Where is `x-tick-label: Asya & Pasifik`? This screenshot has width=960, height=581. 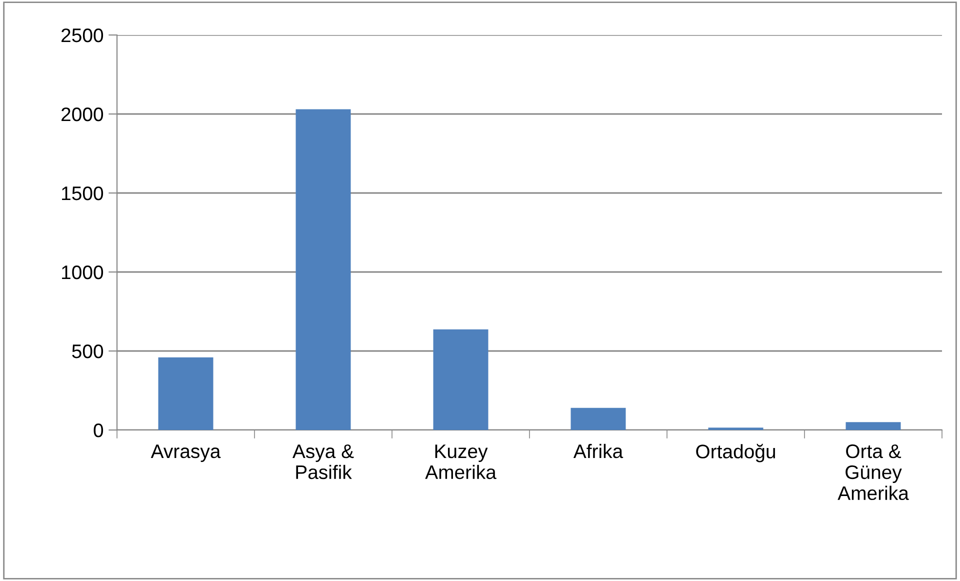
x-tick-label: Asya & Pasifik is located at coordinates (323, 462).